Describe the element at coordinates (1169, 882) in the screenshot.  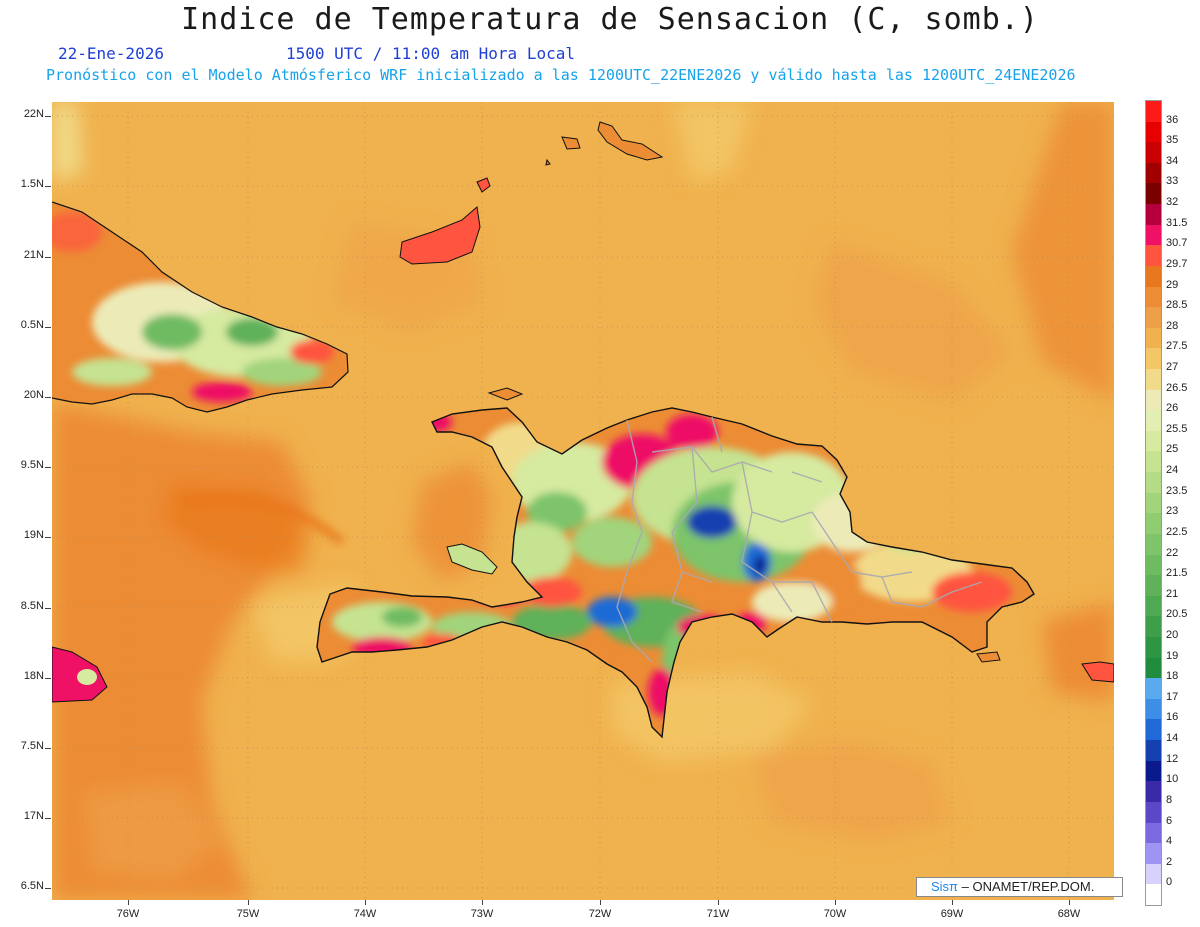
I see `legend-label: 0` at that location.